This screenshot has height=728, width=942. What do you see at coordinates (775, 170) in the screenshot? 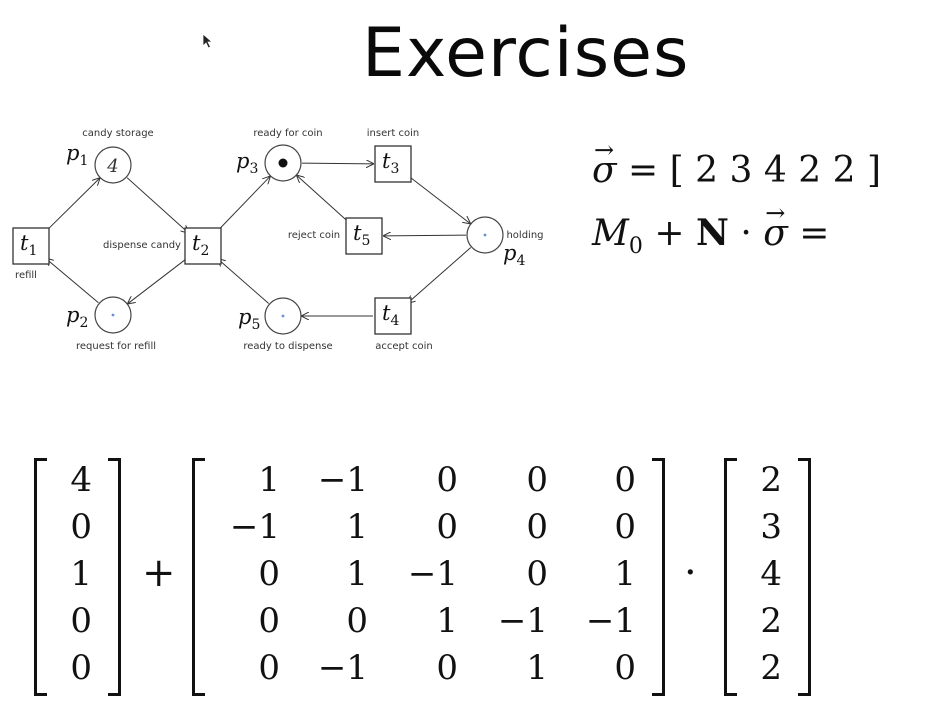
I see `sigma-value: 4` at bounding box center [775, 170].